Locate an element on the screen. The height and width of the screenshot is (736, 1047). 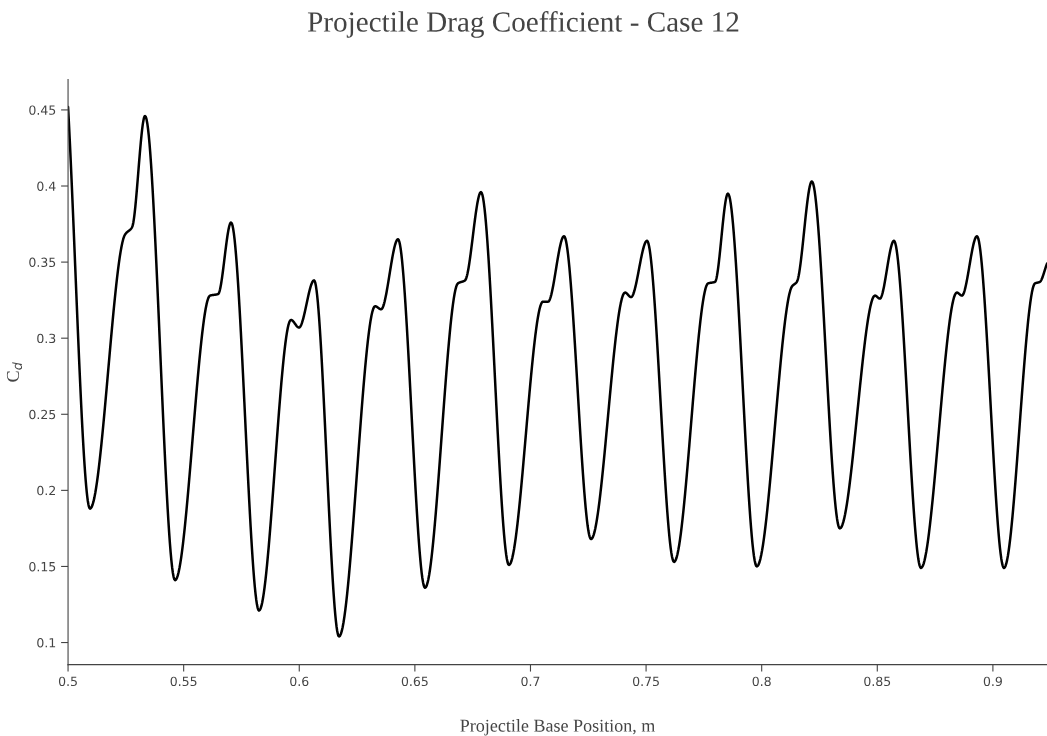
y-tick-label: 0.1 is located at coordinates (46, 643).